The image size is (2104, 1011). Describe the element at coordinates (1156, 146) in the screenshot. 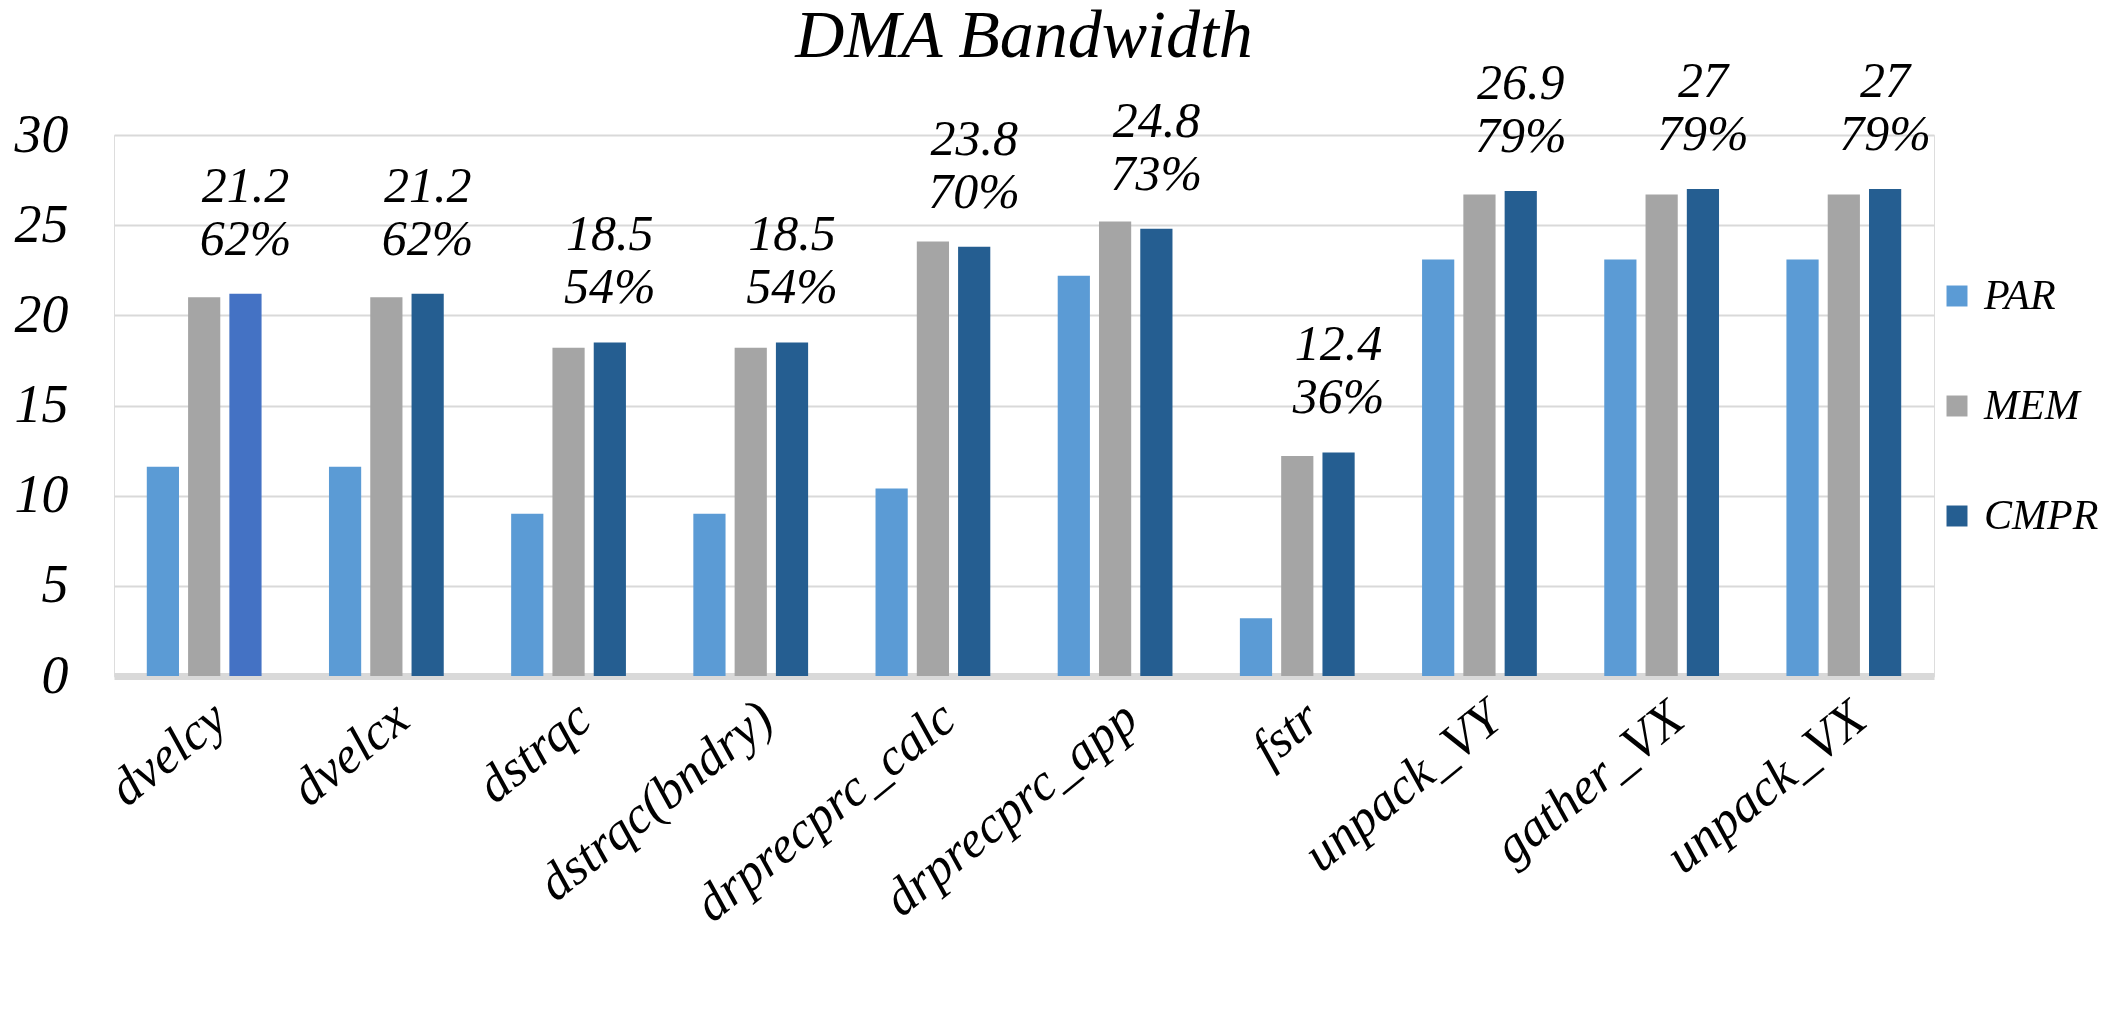

I see `data-label: 24.8 73%` at that location.